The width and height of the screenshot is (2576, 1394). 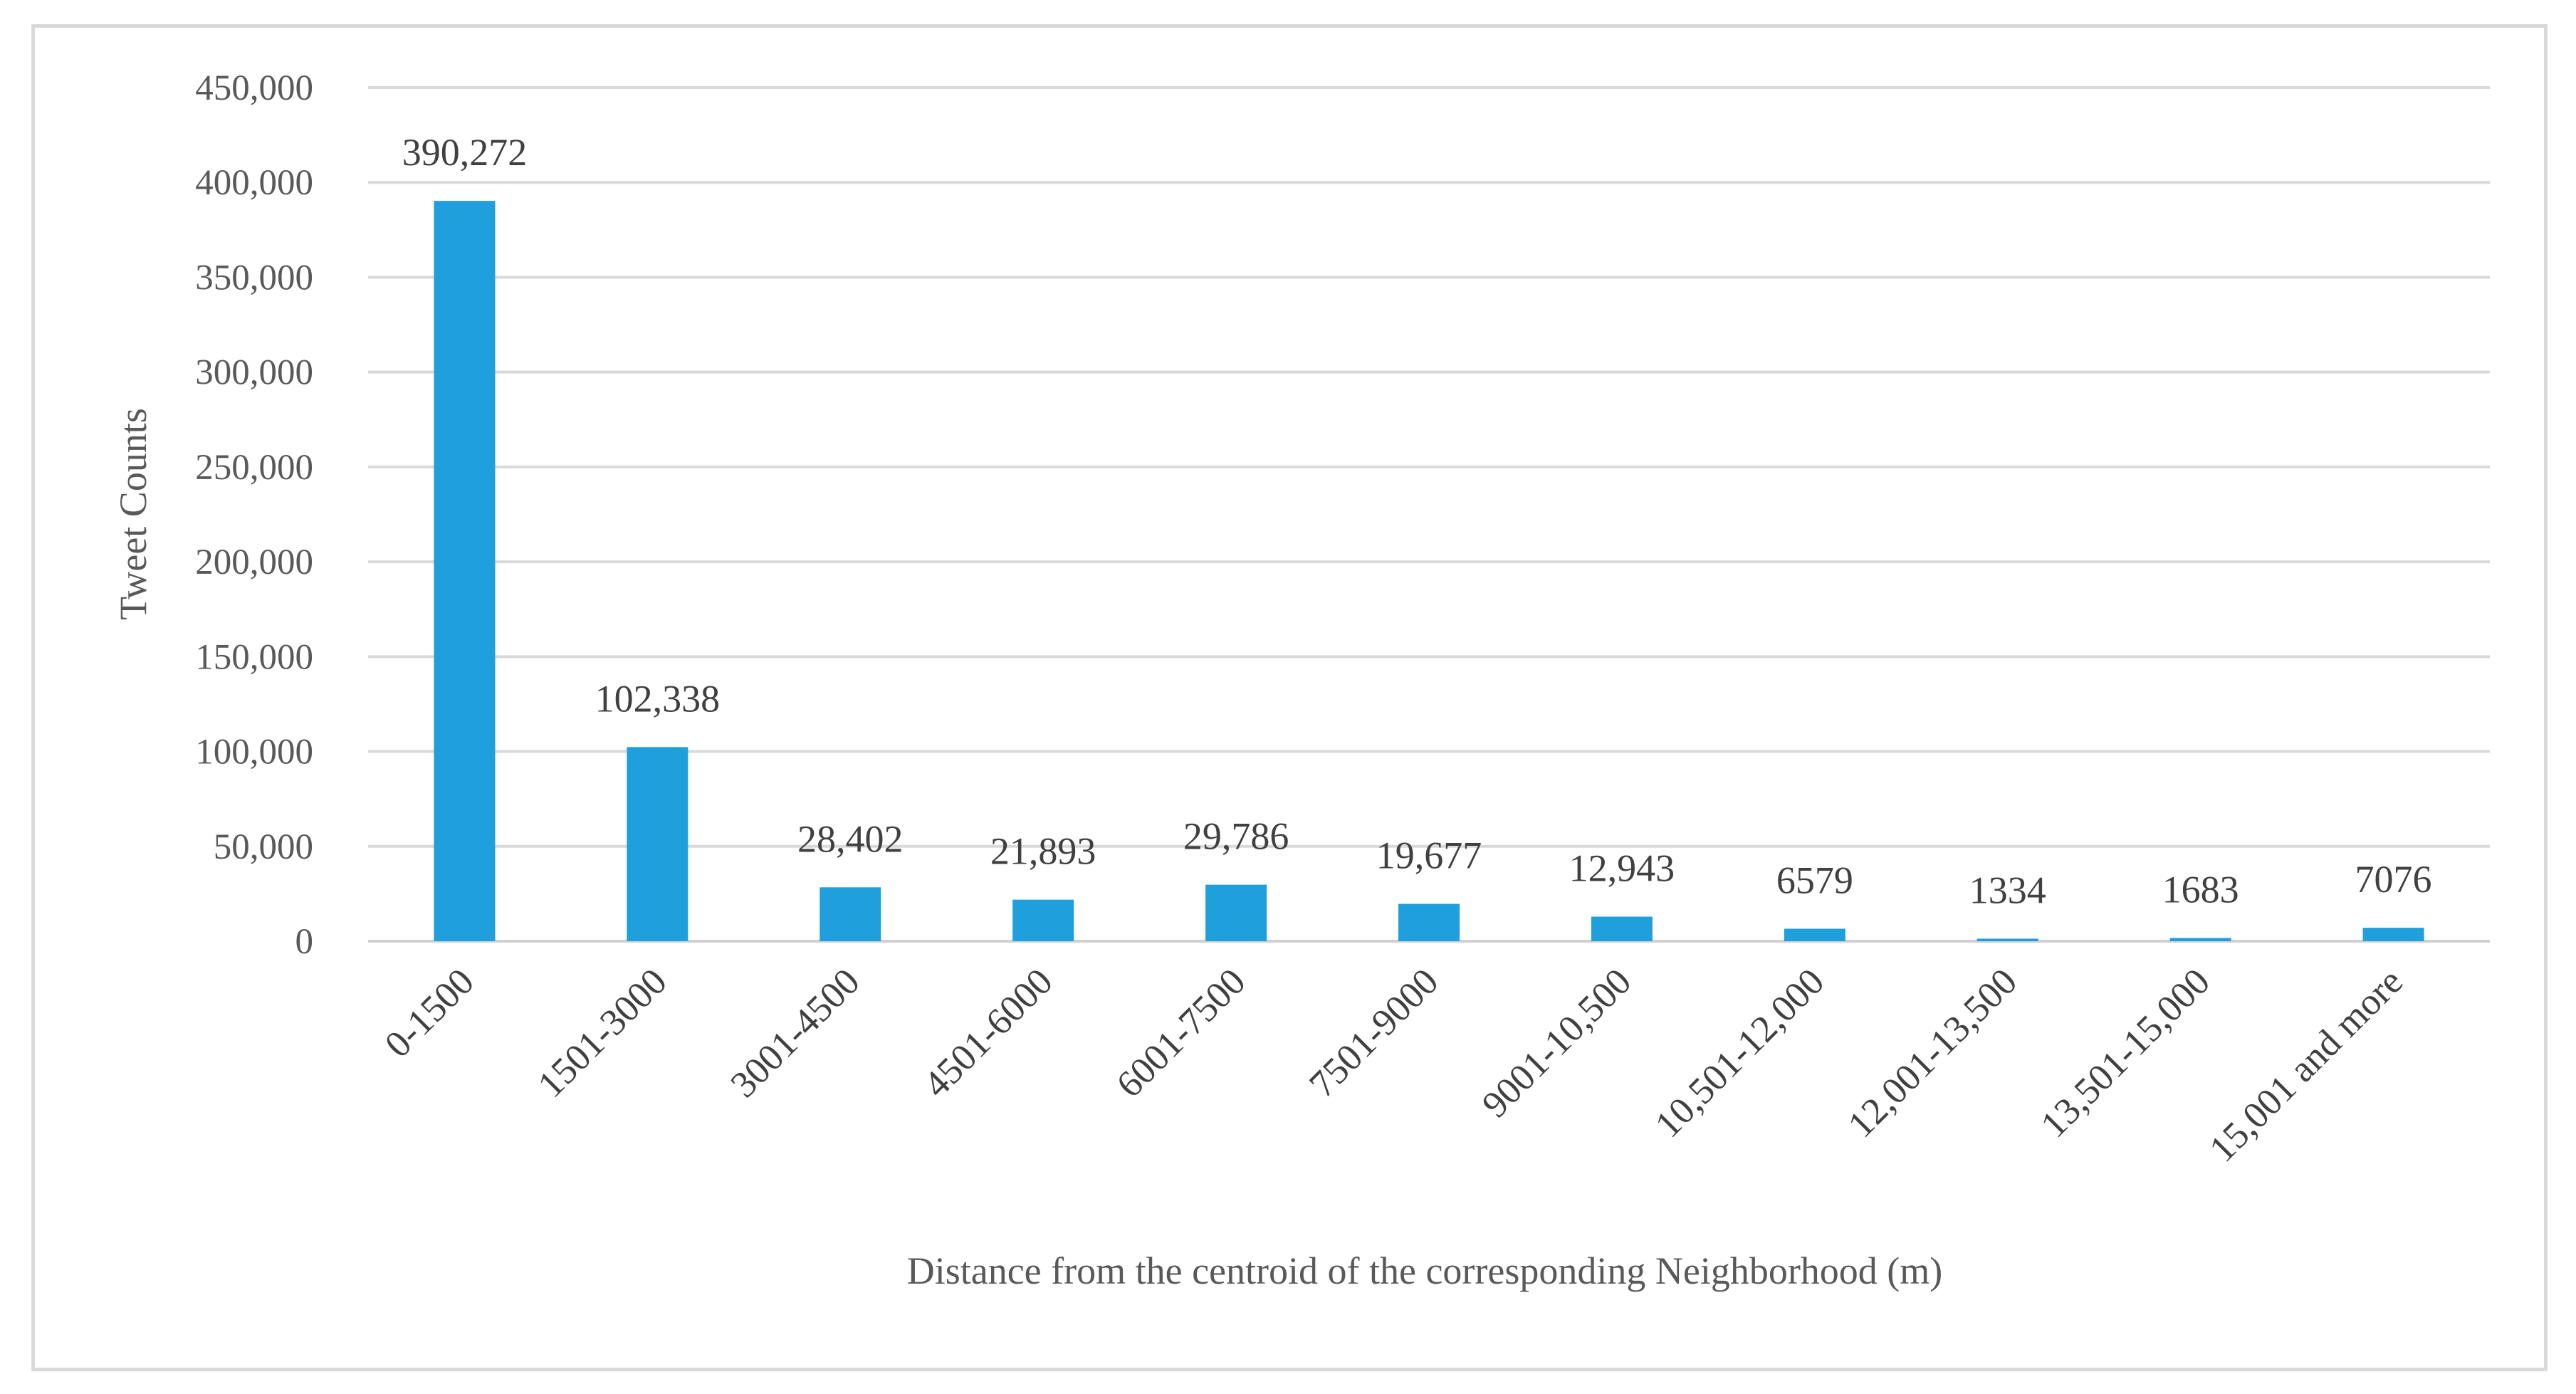 What do you see at coordinates (2126, 1053) in the screenshot?
I see `x-tick-label: 13,501-15,000` at bounding box center [2126, 1053].